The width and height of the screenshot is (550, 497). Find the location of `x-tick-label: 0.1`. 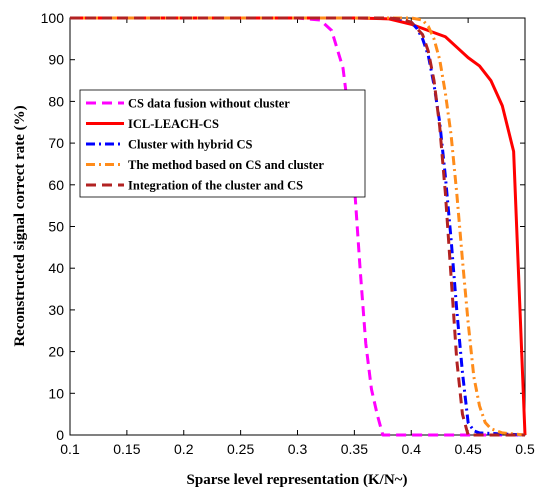

x-tick-label: 0.1 is located at coordinates (70, 449).